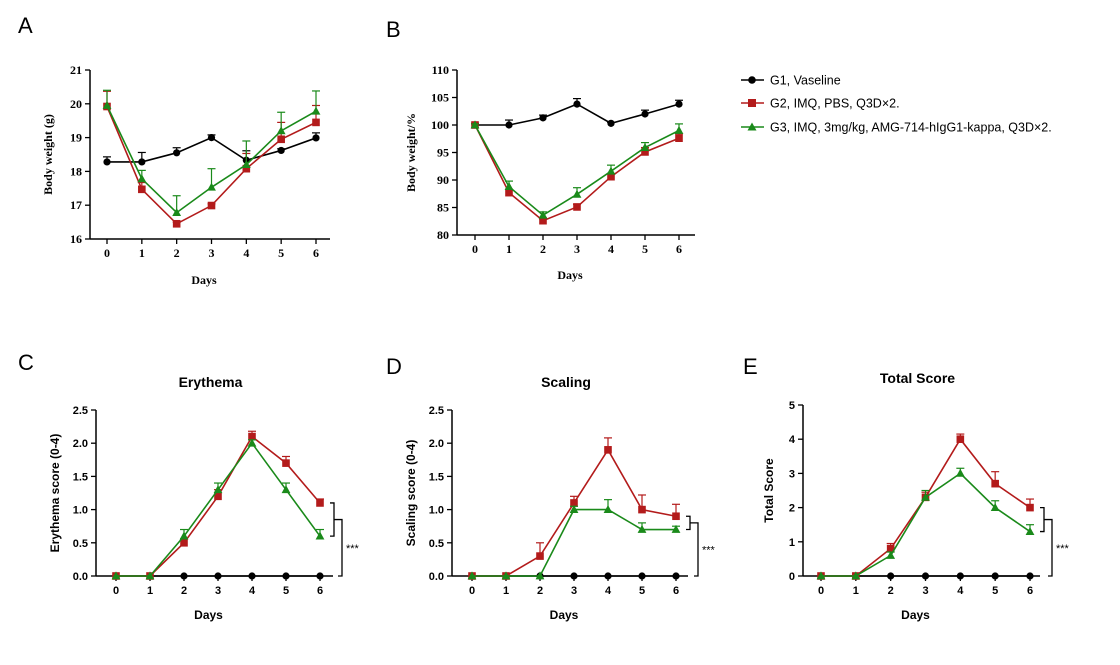  I want to click on chart-title: Scaling, so click(566, 382).